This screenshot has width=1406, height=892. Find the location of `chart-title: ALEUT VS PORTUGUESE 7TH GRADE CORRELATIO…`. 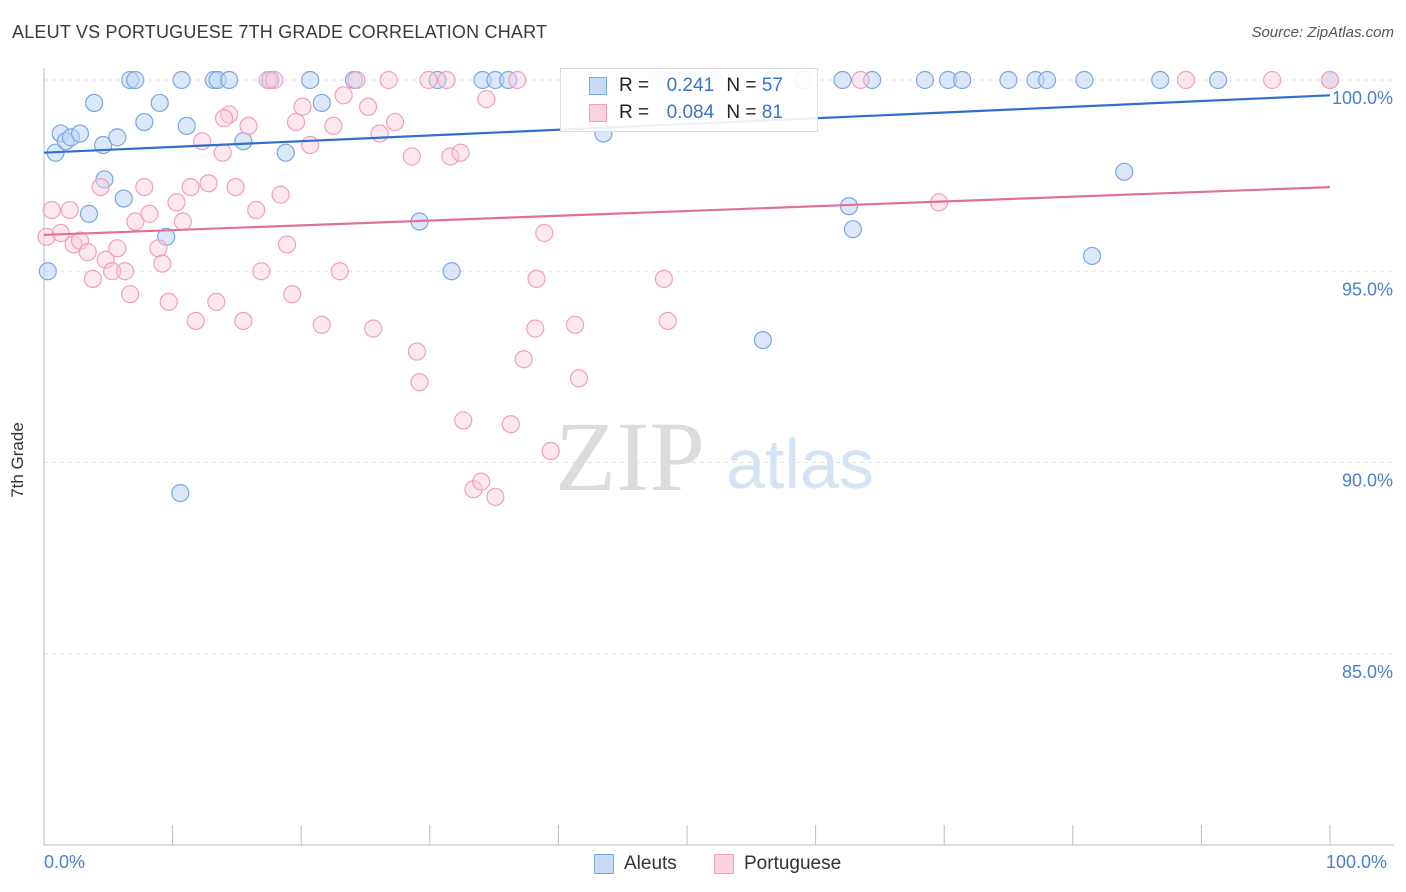

chart-title: ALEUT VS PORTUGUESE 7TH GRADE CORRELATIO… is located at coordinates (280, 32).